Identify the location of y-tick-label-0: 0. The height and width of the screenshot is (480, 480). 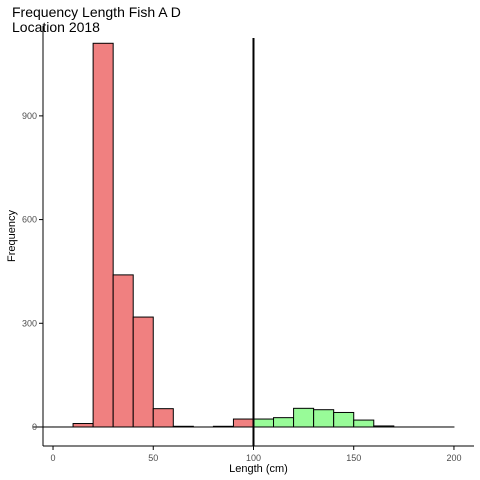
(34, 427).